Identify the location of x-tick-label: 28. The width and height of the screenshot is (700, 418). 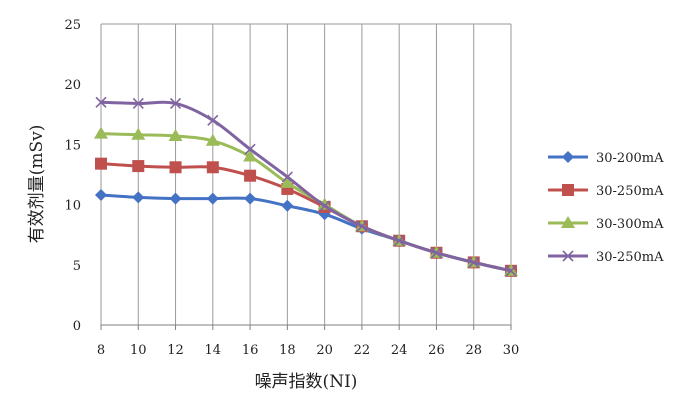
(473, 350).